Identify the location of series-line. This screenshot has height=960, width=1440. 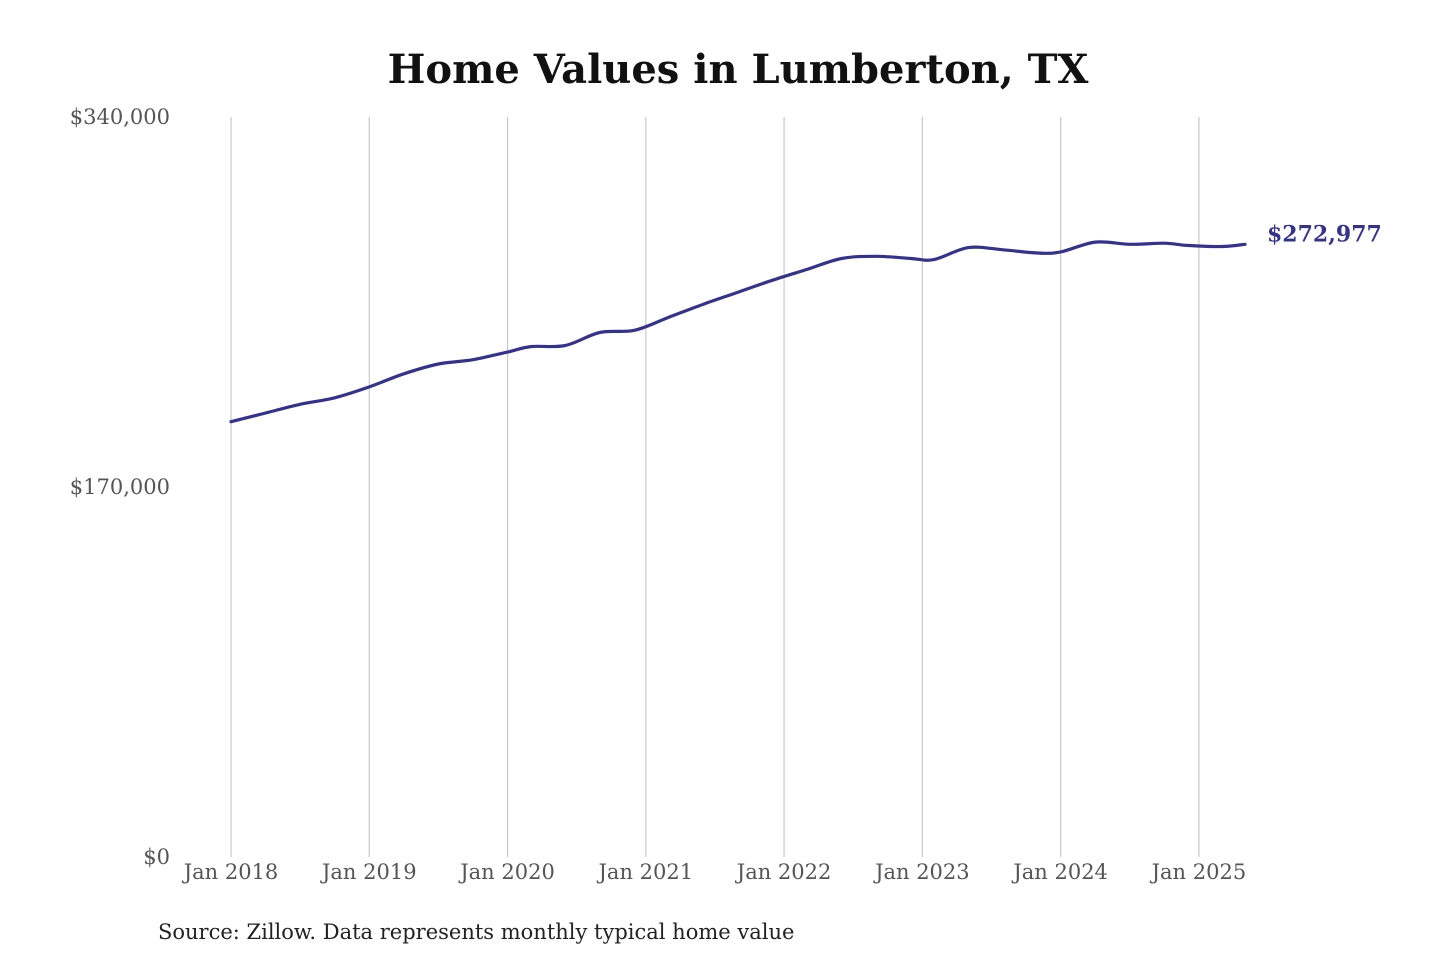
(738, 332).